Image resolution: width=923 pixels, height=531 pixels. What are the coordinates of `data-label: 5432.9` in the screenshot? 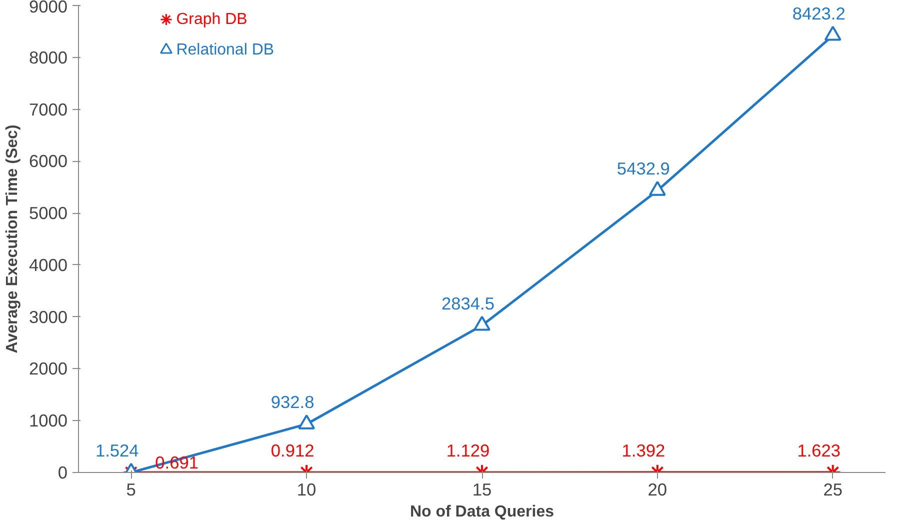 It's located at (643, 168).